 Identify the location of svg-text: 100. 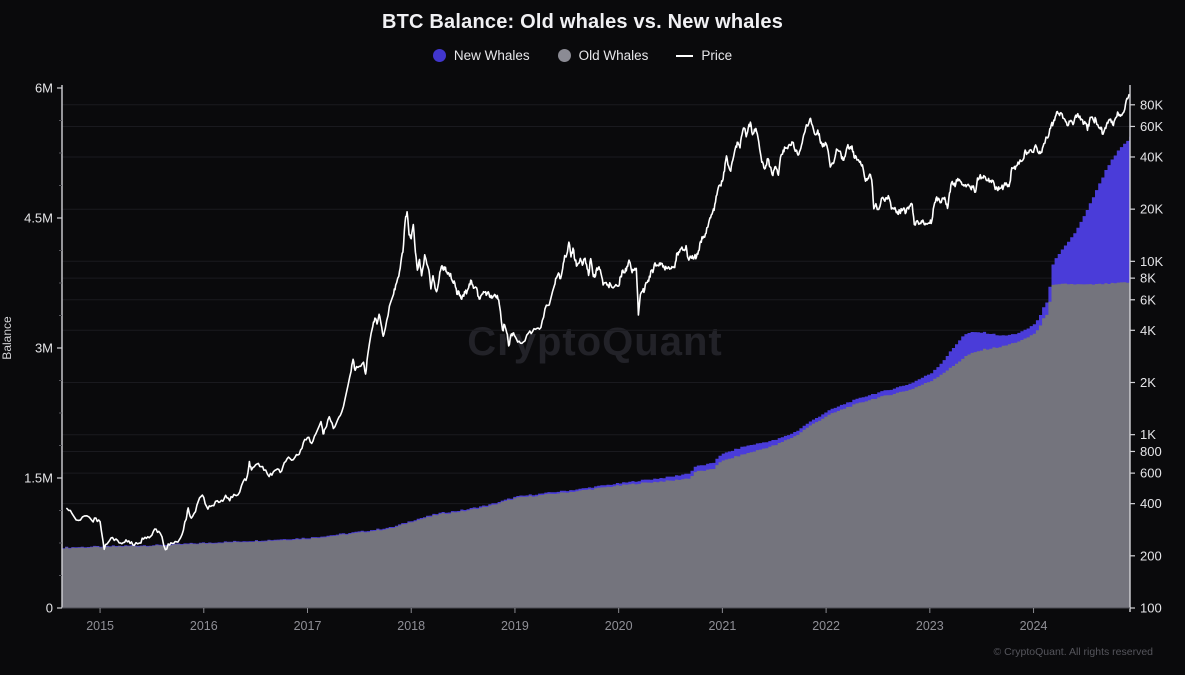
(1151, 608).